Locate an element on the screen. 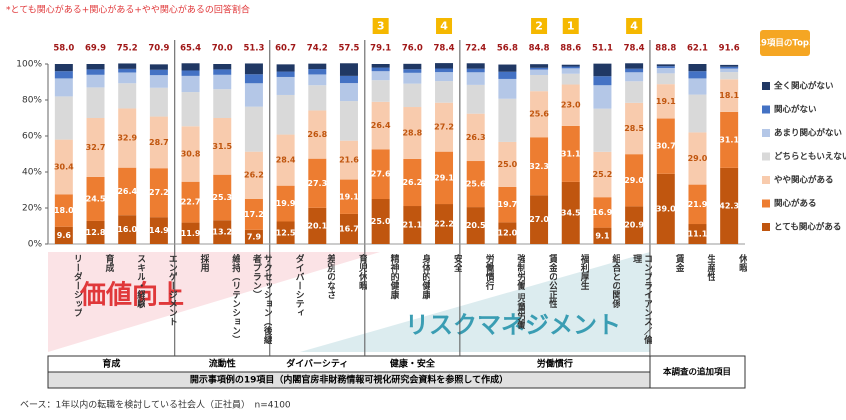 This screenshot has width=846, height=420. value-label: 16.7 is located at coordinates (349, 228).